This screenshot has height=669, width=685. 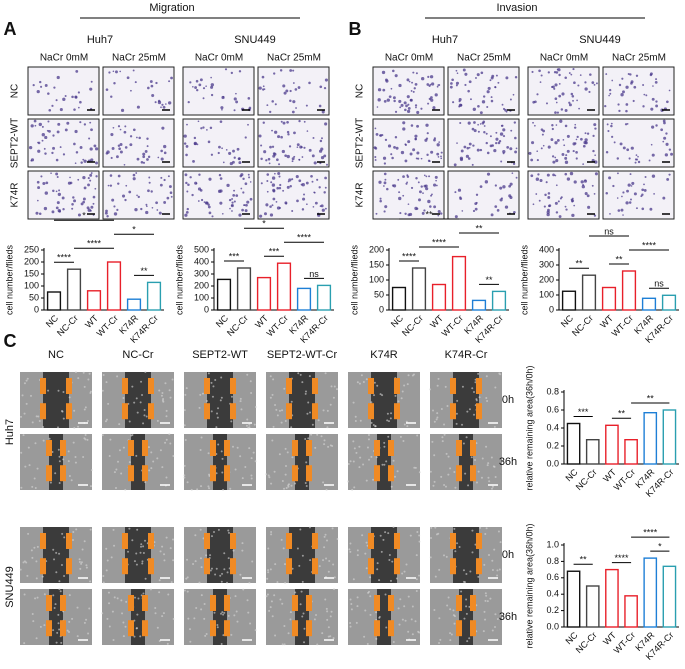 I want to click on y-tick-label: 100, so click(x=31, y=285).